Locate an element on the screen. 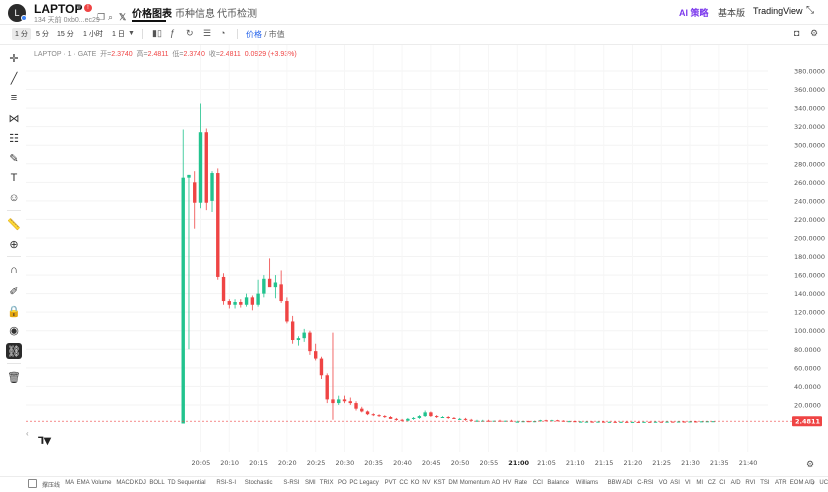 This screenshot has width=828, height=492. indicator-item: A/D is located at coordinates (735, 483).